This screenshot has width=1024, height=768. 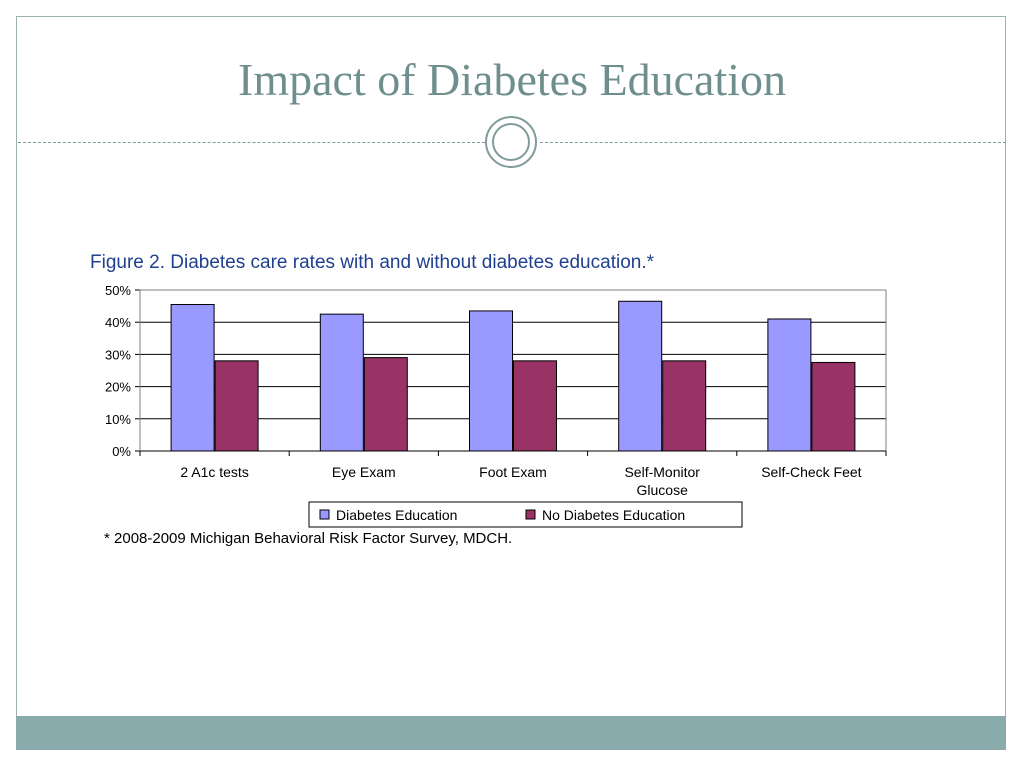 I want to click on y-tick-label: 10%, so click(x=118, y=419).